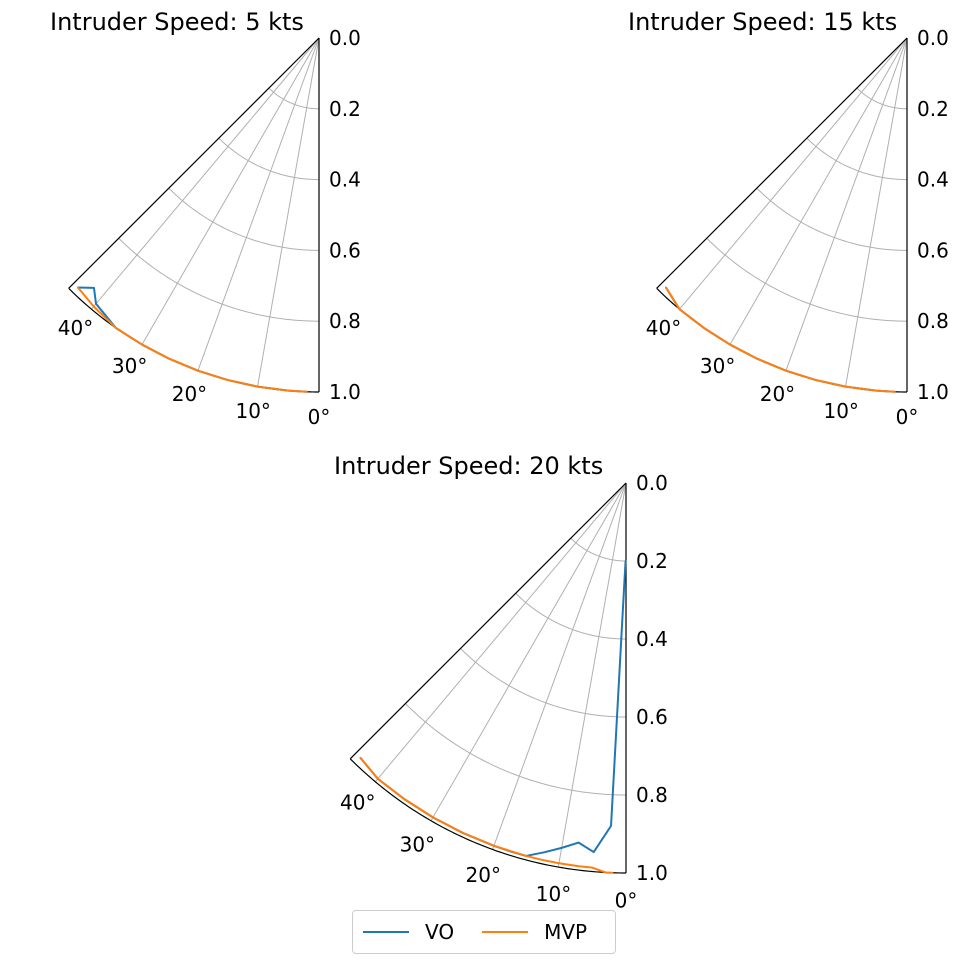 Image resolution: width=969 pixels, height=964 pixels. I want to click on chart-title: Intruder Speed: 20 kts, so click(468, 466).